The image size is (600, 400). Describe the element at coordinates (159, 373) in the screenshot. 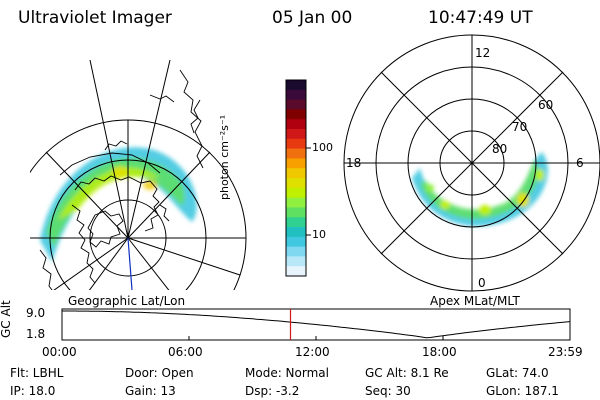

I see `info-door: Door: Open` at that location.